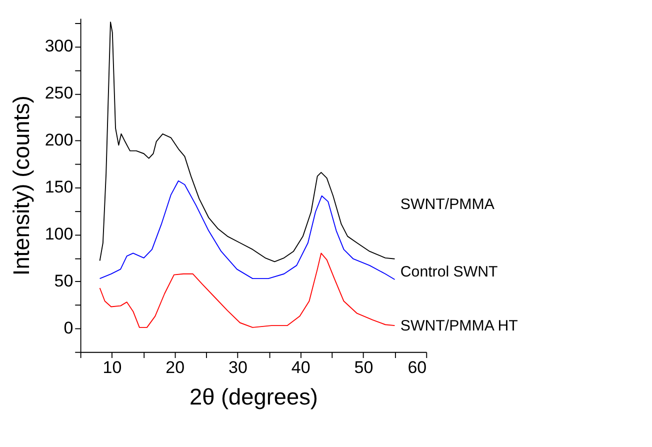  What do you see at coordinates (59, 93) in the screenshot?
I see `y-tick-label: 250` at bounding box center [59, 93].